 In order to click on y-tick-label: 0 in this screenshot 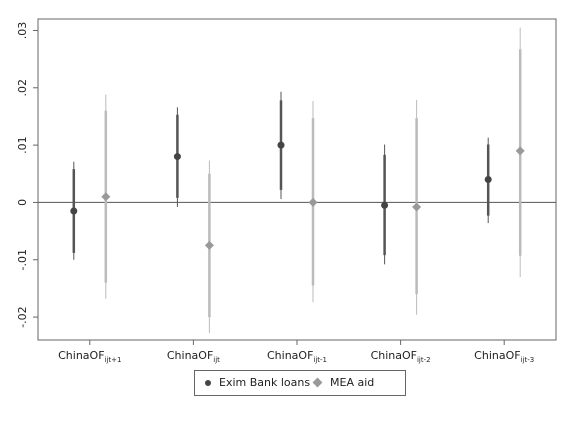, I will do `click(22, 202)`.